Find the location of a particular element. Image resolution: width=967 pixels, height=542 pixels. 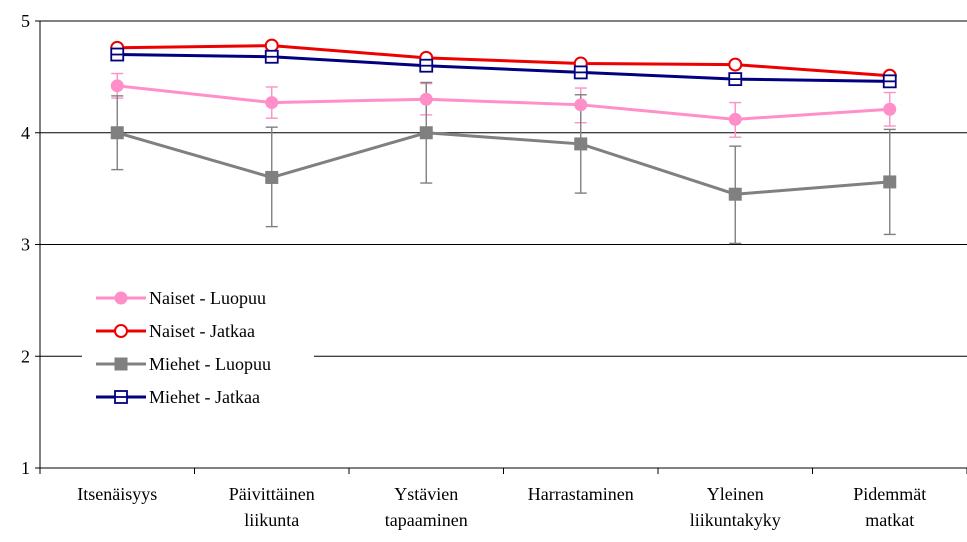

x-tick-label: Yleinen liikuntakyky is located at coordinates (735, 507).